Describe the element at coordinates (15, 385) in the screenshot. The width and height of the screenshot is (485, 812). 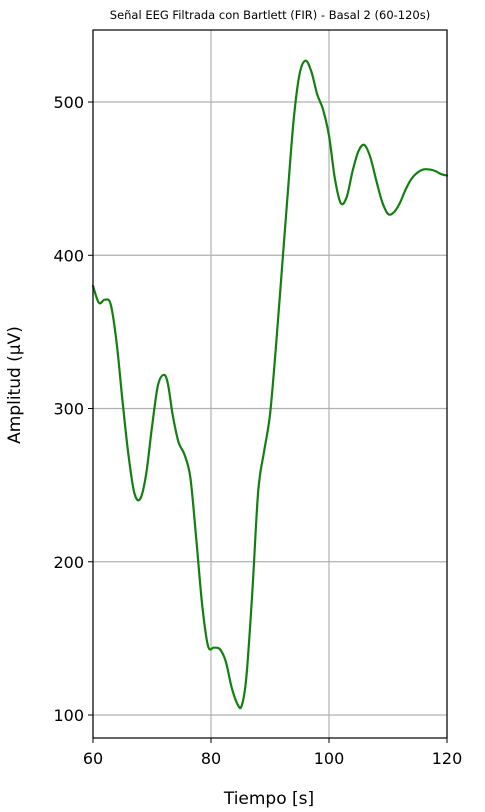
I see `y-axis-label: Amplitud (µV)` at that location.